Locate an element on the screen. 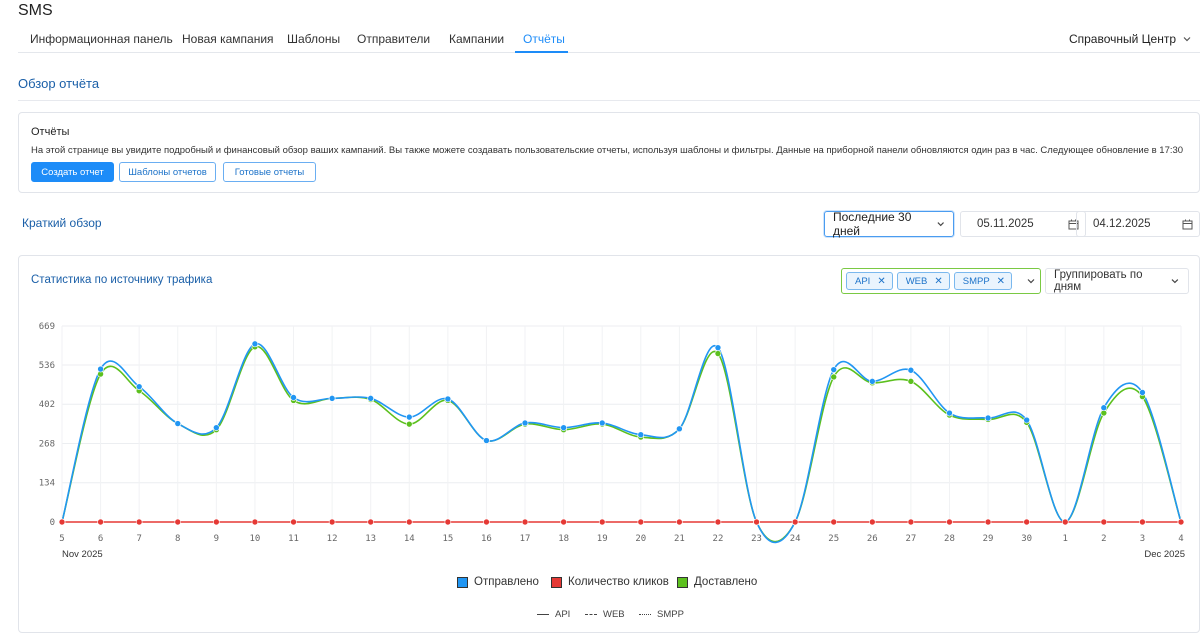  legend-label: Доставлено is located at coordinates (726, 582).